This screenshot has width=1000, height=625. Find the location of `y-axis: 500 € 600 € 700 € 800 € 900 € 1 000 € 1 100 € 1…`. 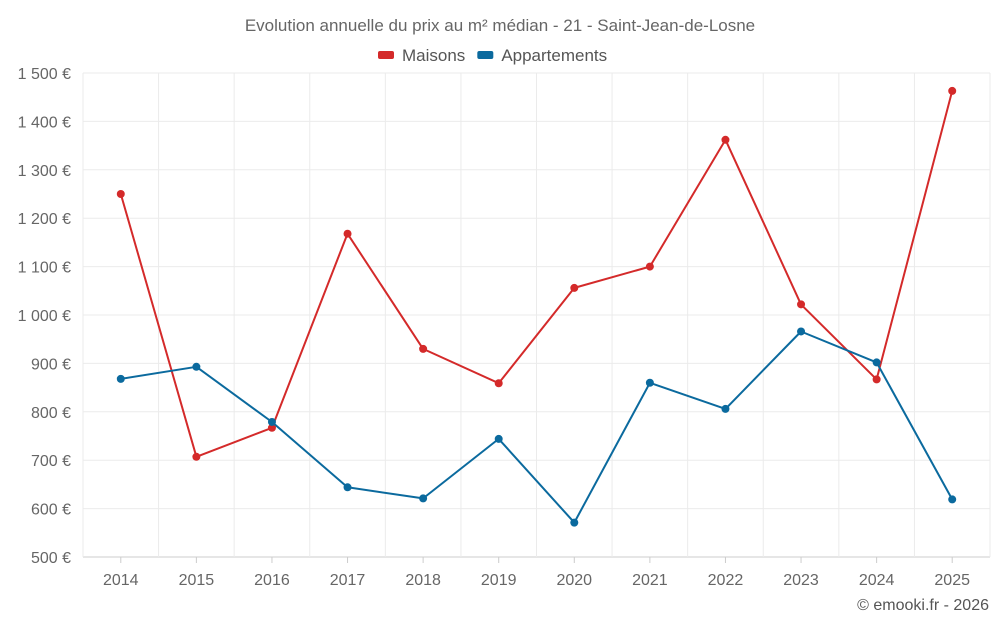

y-axis: 500 € 600 € 700 € 800 € 900 € 1 000 € 1 100 € 1… is located at coordinates (44, 316).